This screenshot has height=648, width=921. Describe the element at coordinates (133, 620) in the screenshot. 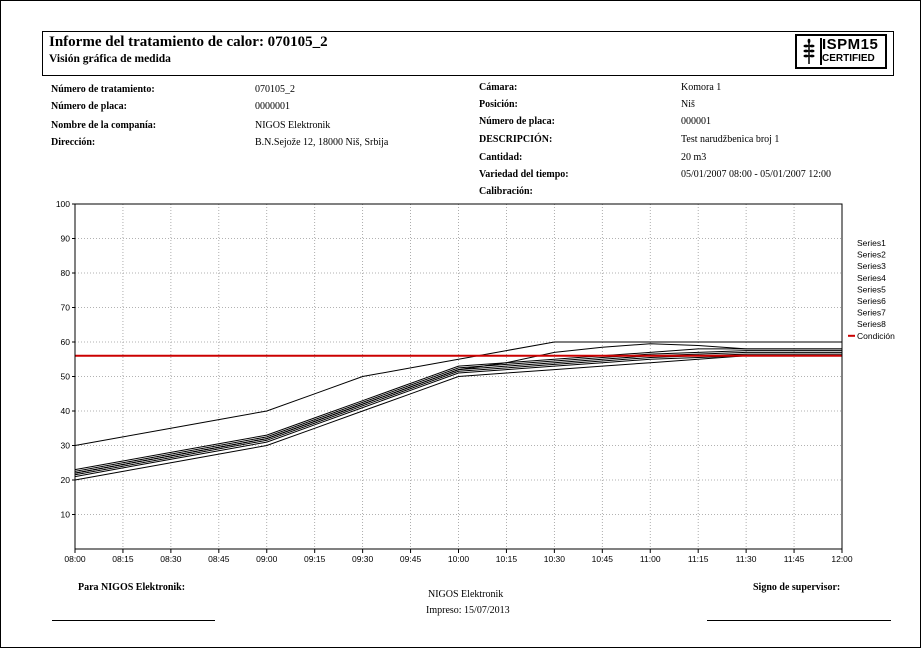

I see `company-signature-line` at that location.